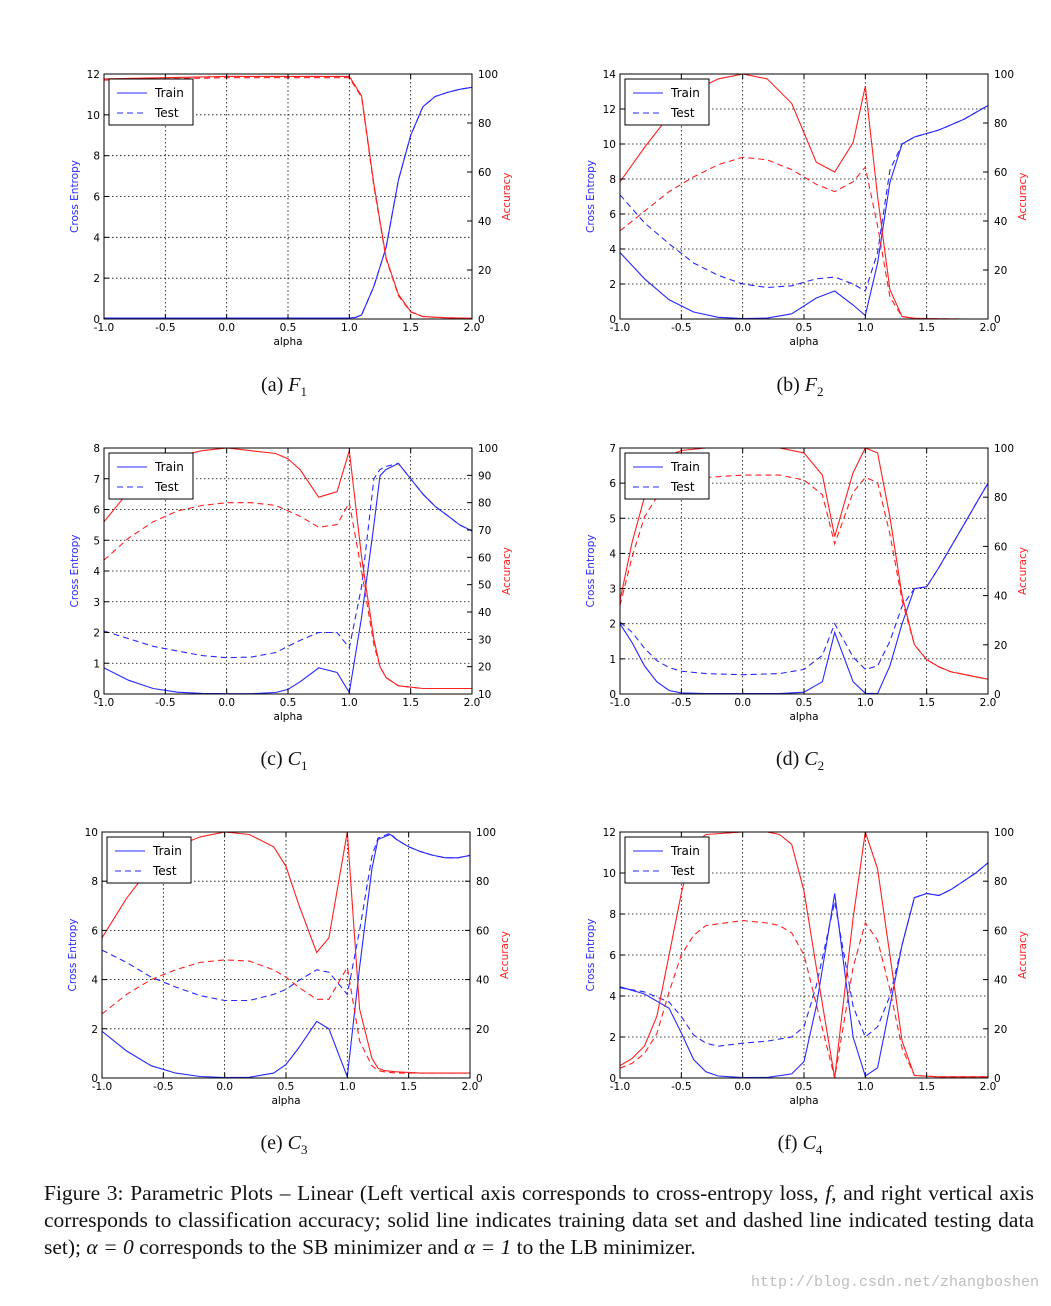 The width and height of the screenshot is (1051, 1306). What do you see at coordinates (484, 531) in the screenshot?
I see `y-right-tick-label: 70` at bounding box center [484, 531].